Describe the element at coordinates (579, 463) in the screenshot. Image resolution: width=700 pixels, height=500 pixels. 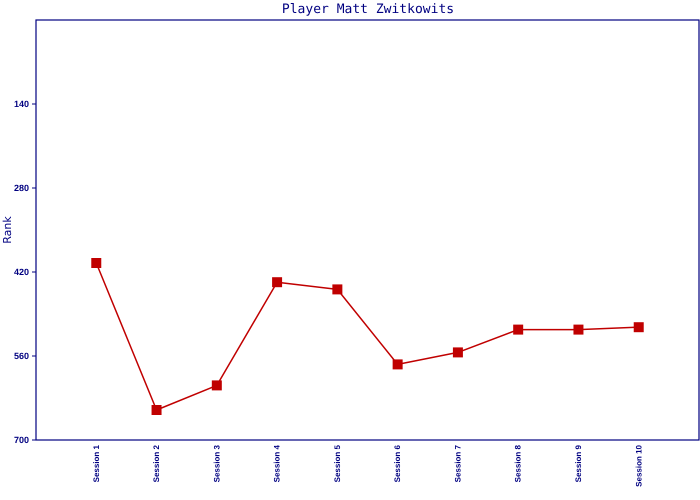
I see `x-tick-label: Session 9` at that location.